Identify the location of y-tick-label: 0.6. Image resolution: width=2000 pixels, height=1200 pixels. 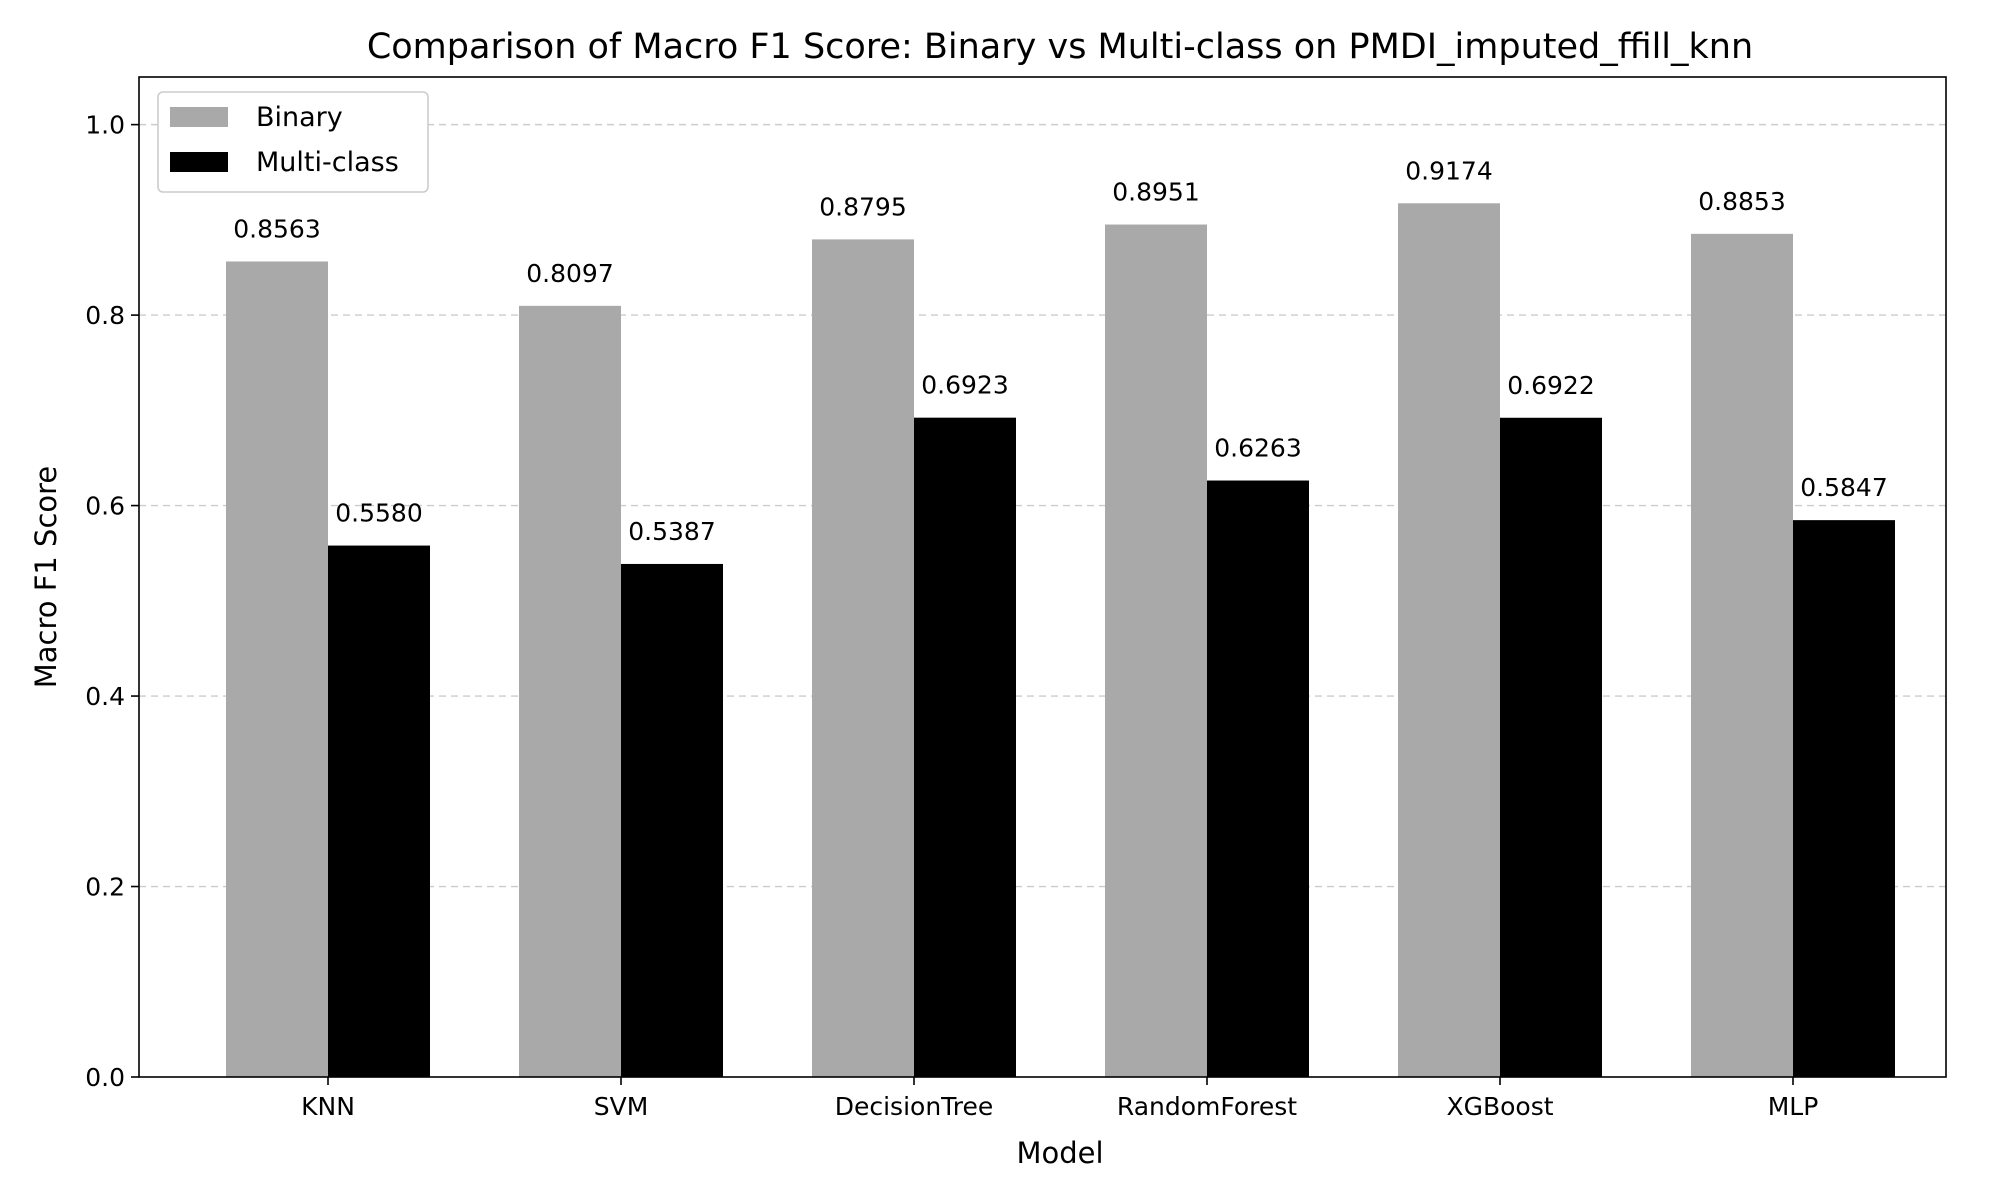
(105, 506).